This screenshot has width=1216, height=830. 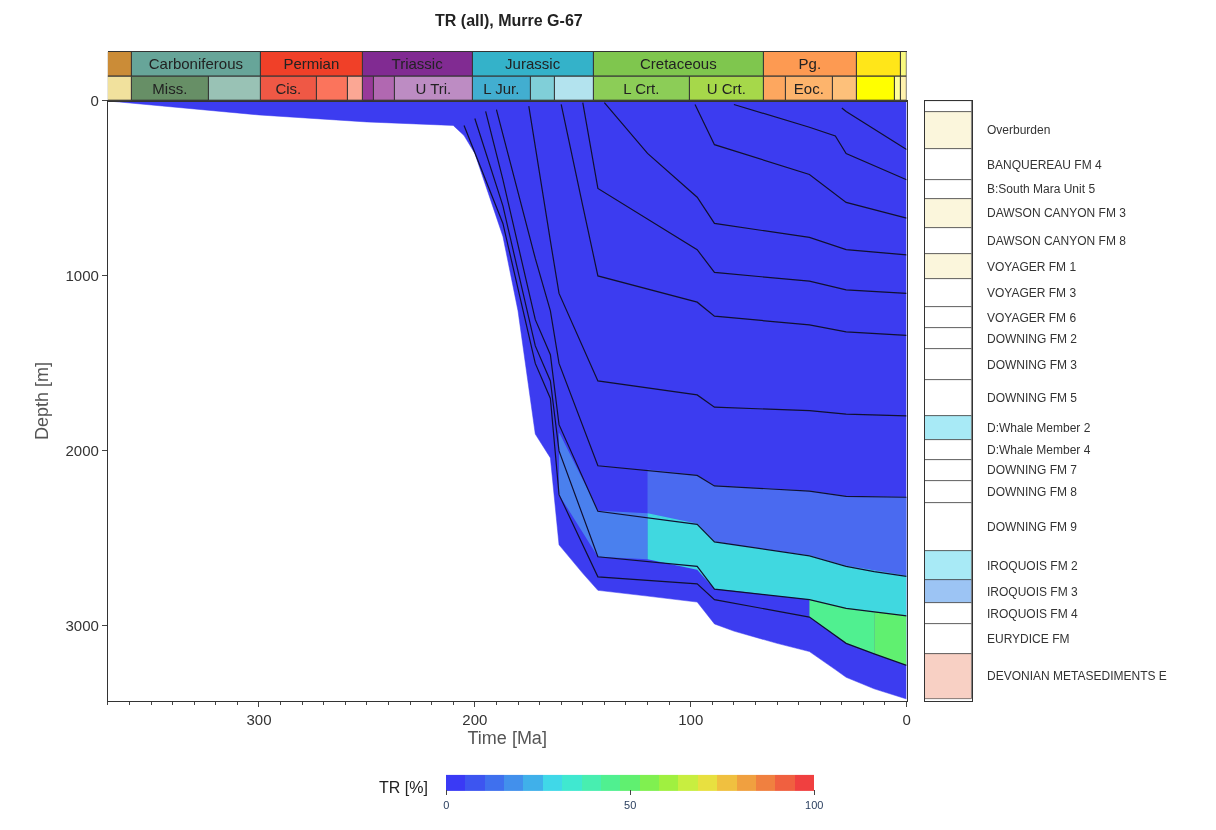 What do you see at coordinates (195, 64) in the screenshot?
I see `data-label: Carboniferous` at bounding box center [195, 64].